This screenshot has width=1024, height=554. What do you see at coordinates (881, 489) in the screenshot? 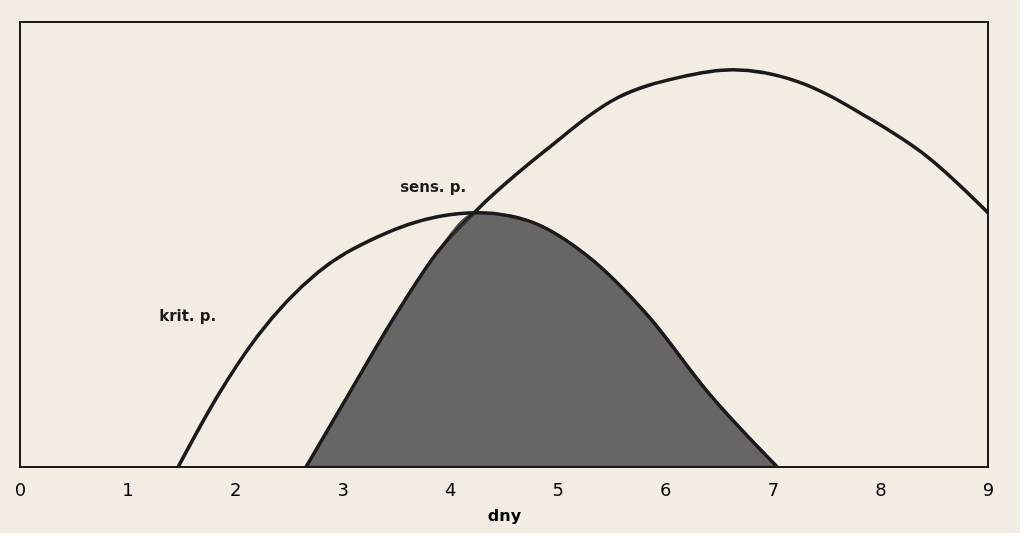
I see `x-tick-label: 8` at bounding box center [881, 489].